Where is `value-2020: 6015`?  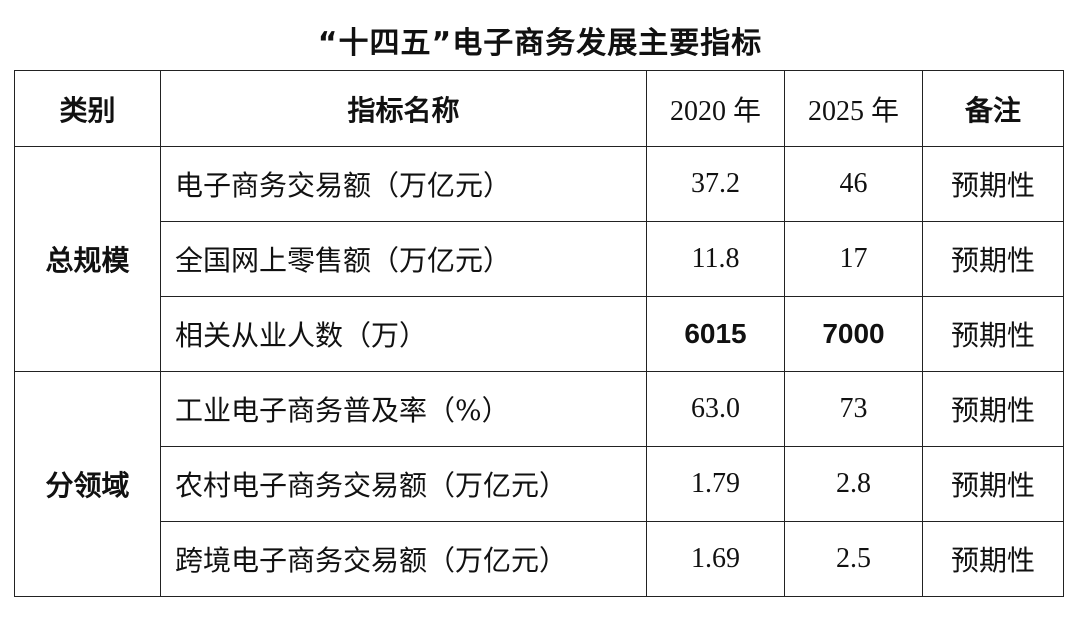
value-2020: 6015 is located at coordinates (715, 334).